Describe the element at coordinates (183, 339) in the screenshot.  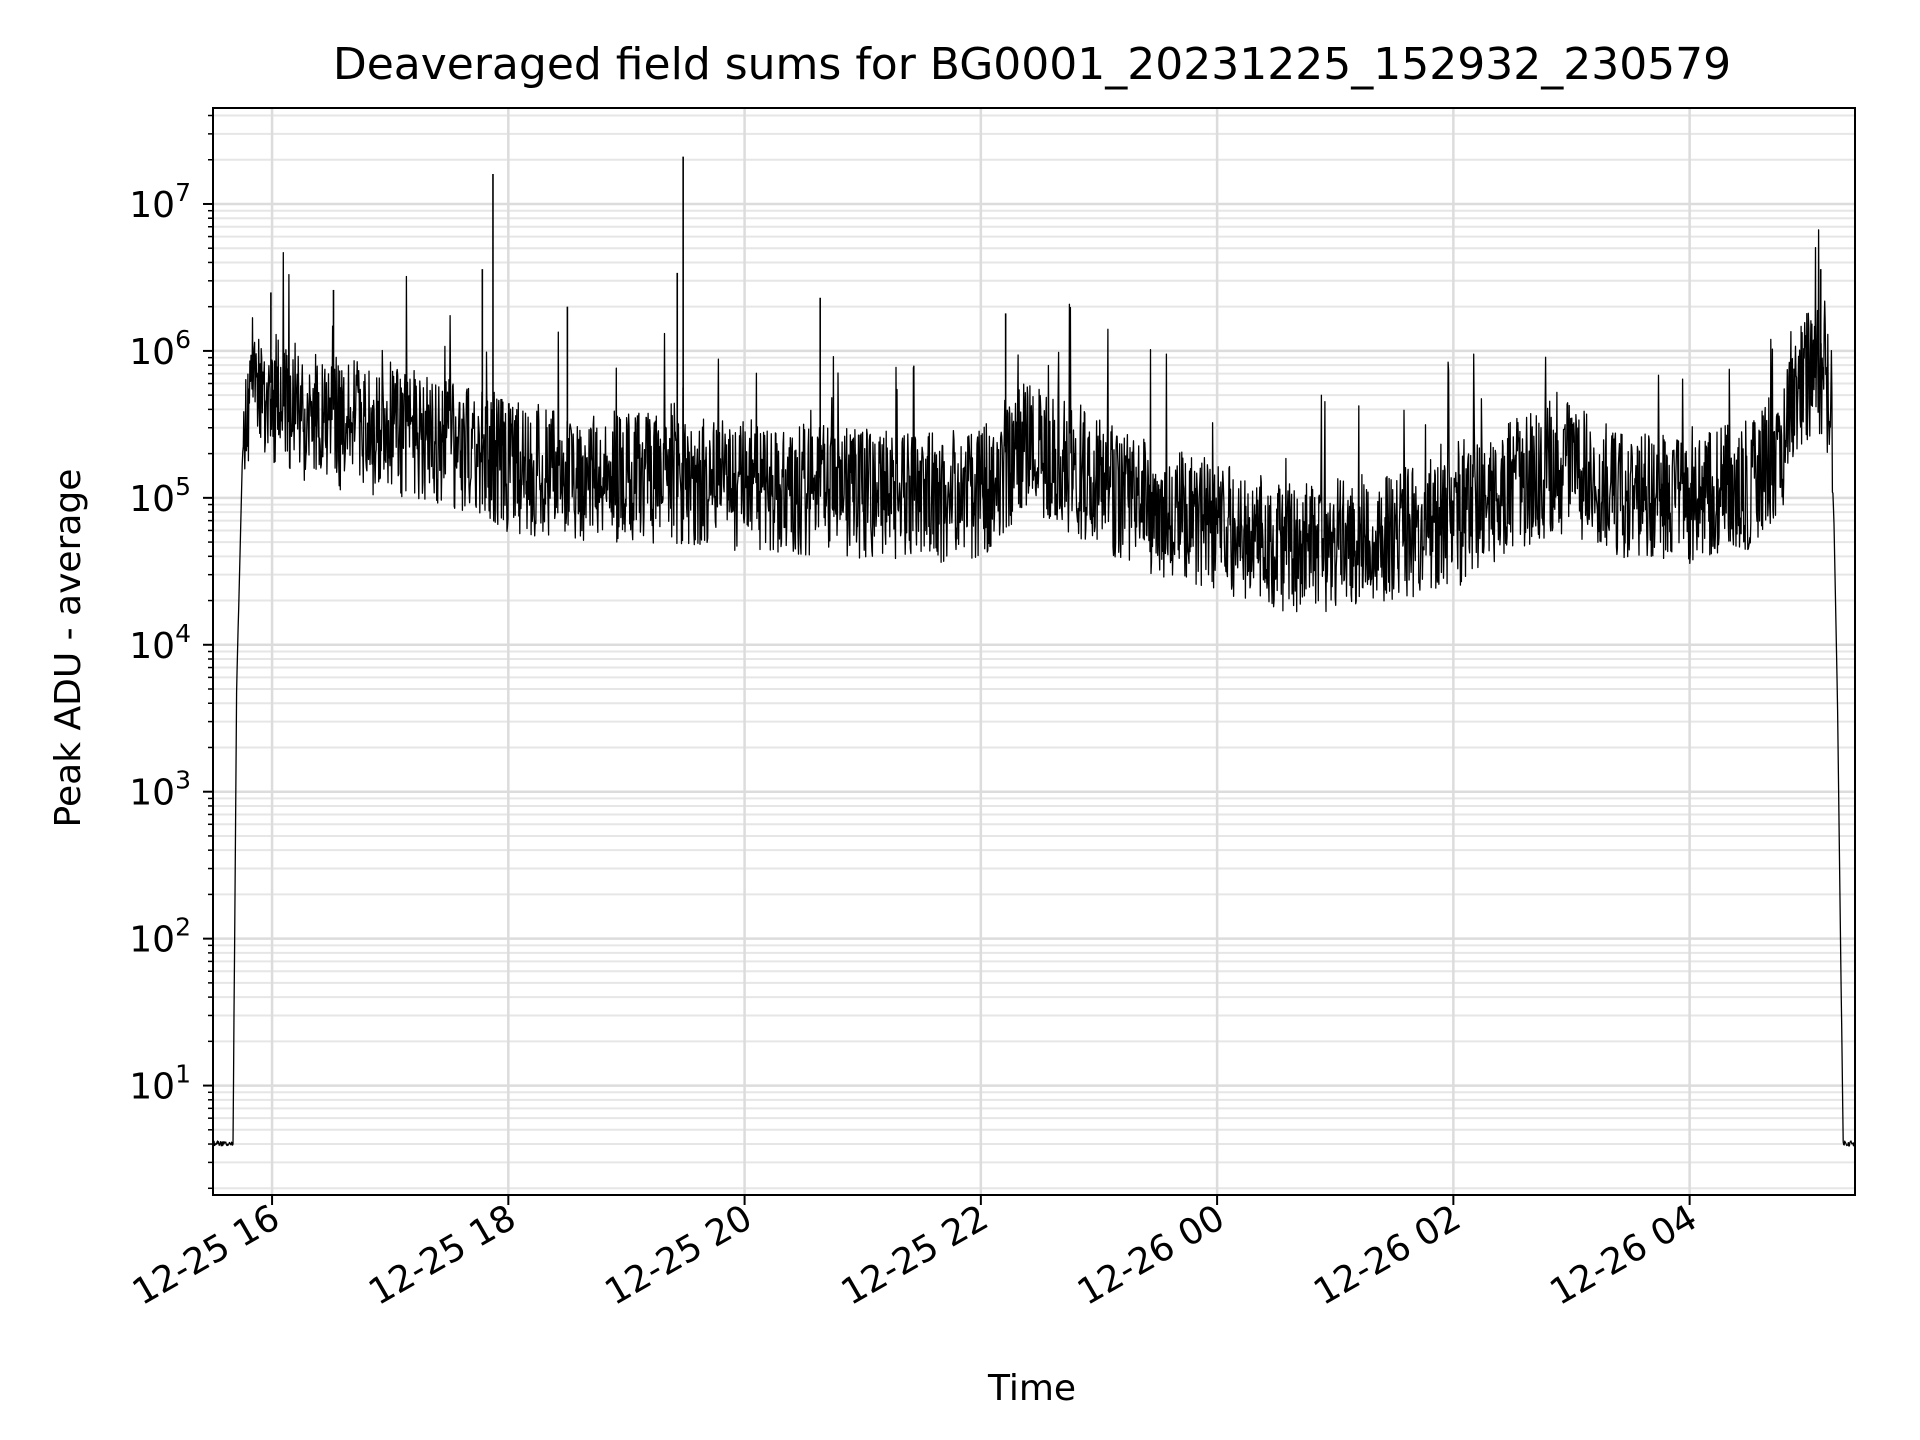
I see `y-tick-label-exponent: 6` at that location.